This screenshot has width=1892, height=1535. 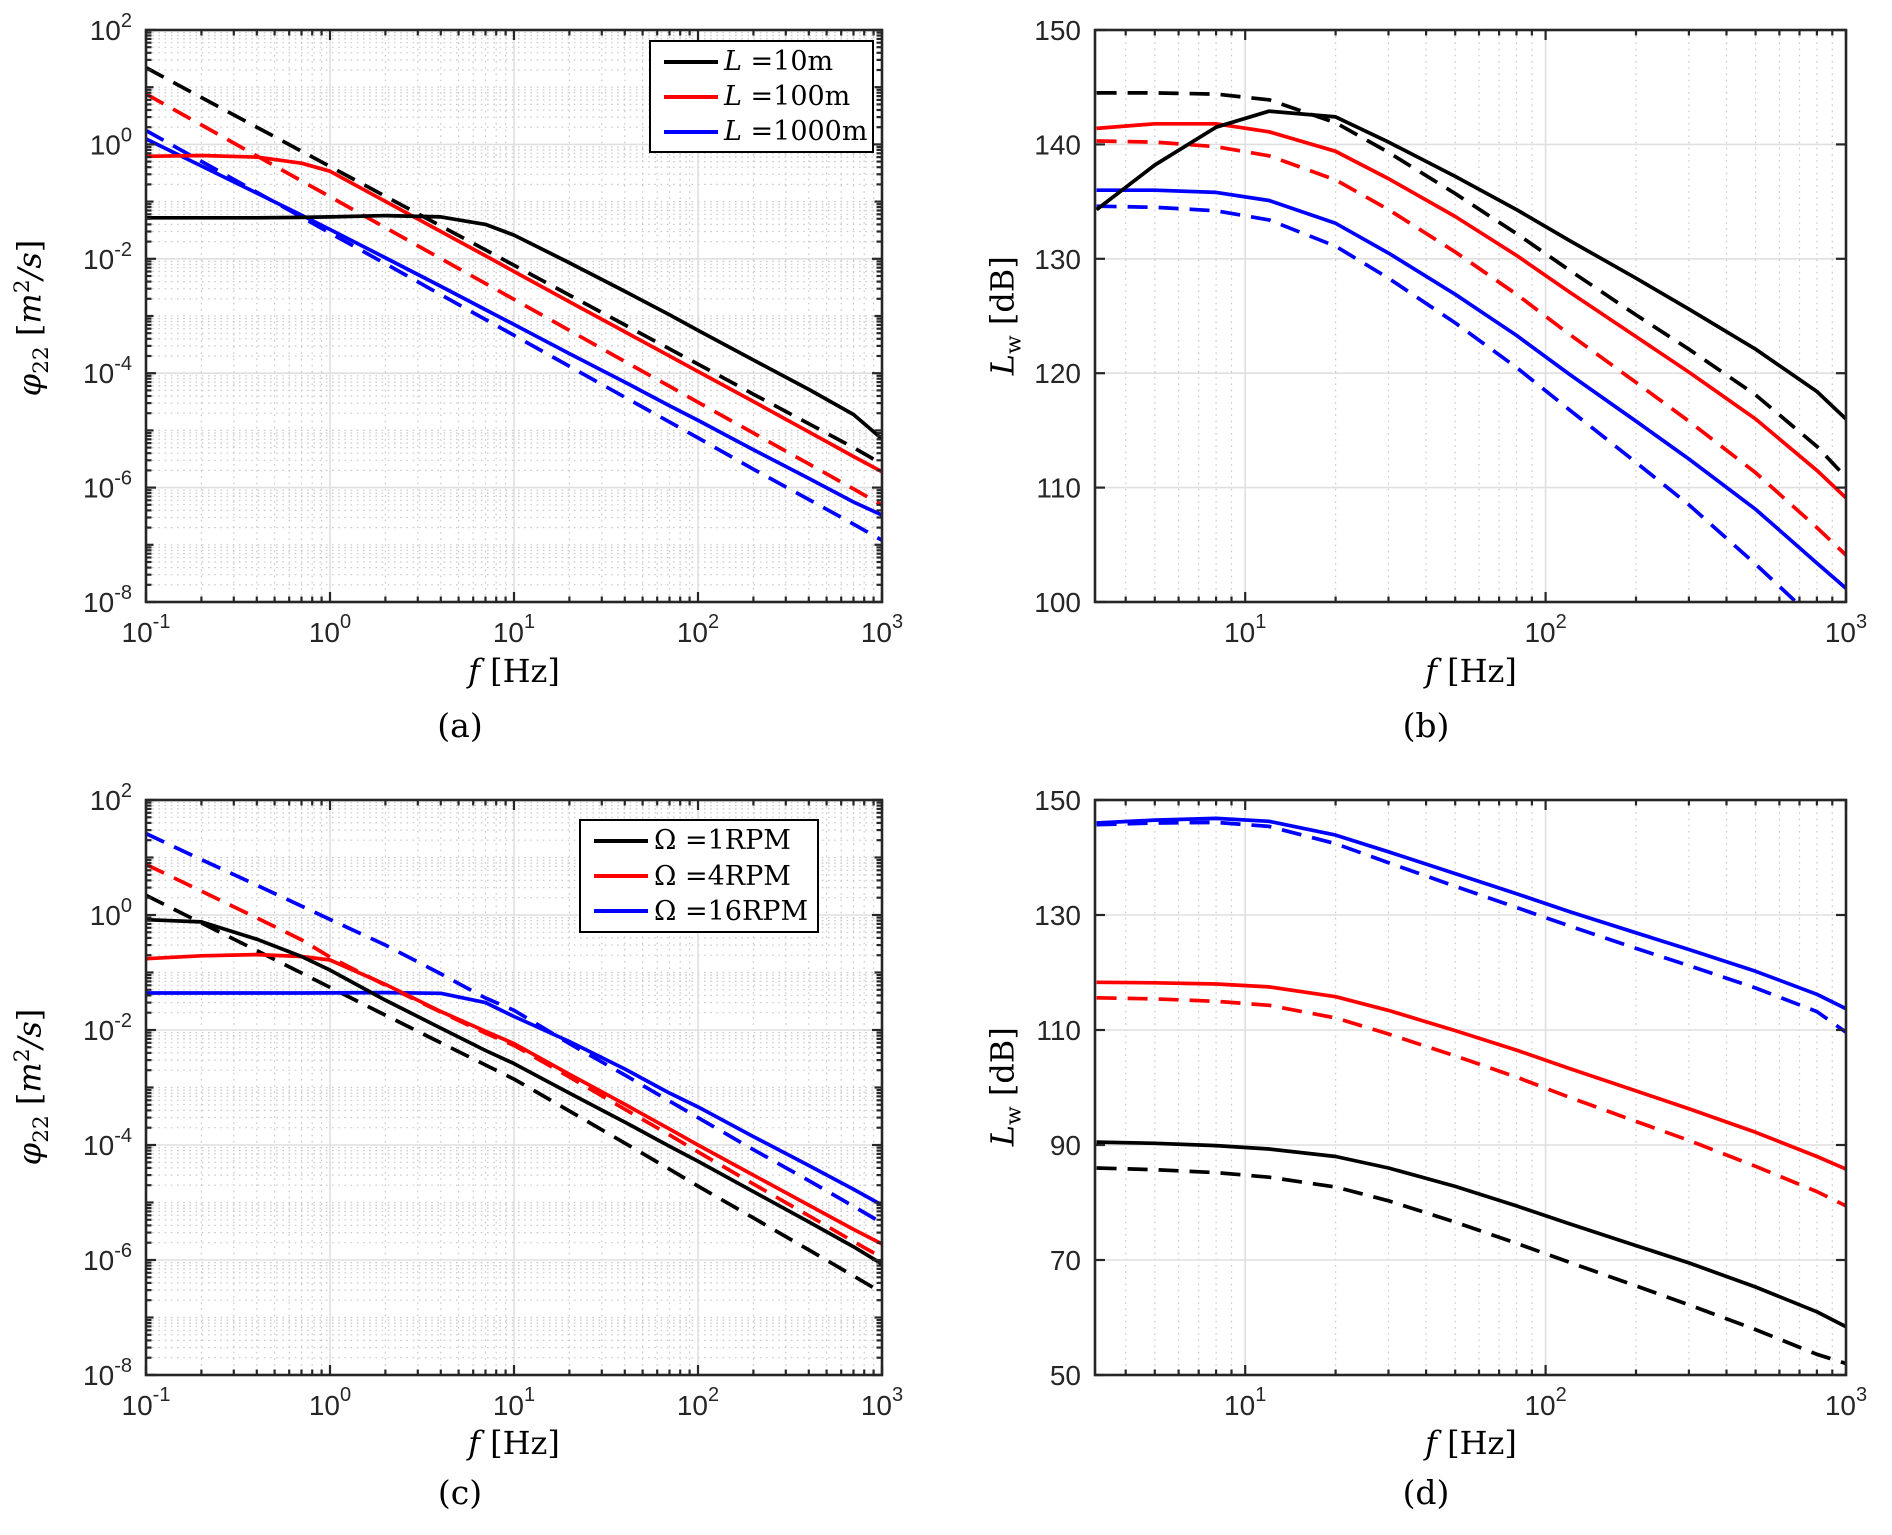 I want to click on y-axis-label-b: Lw [dB], so click(x=1005, y=316).